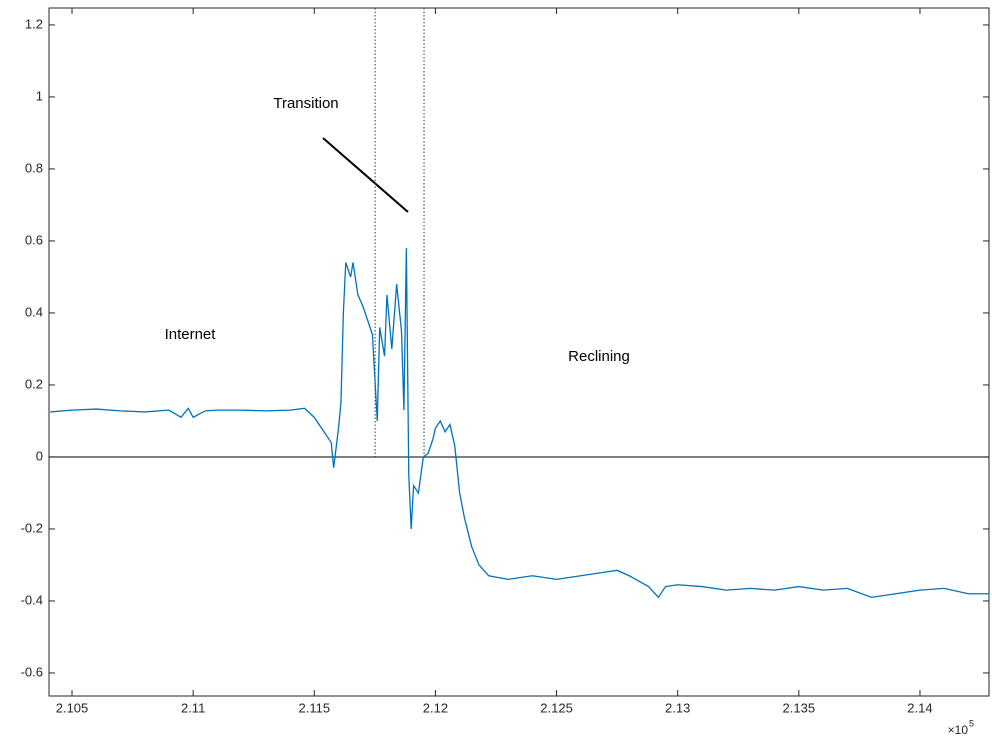 This screenshot has width=992, height=741. What do you see at coordinates (677, 707) in the screenshot?
I see `x-tick-label: 2.13` at bounding box center [677, 707].